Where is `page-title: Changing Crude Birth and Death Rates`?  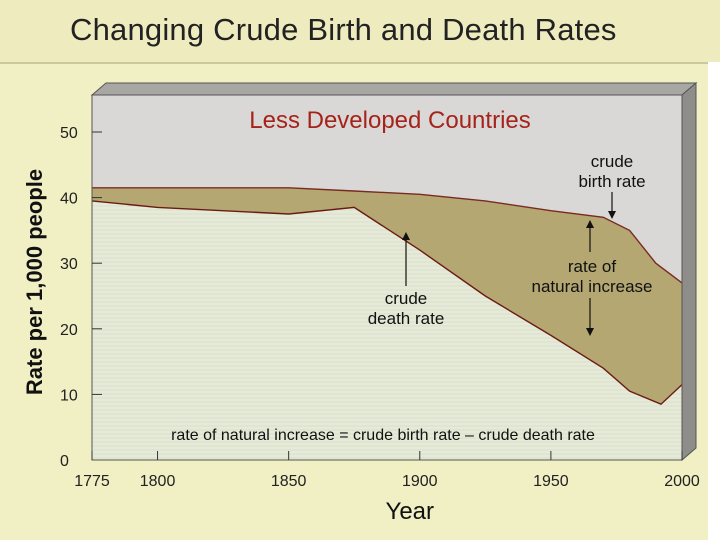 page-title: Changing Crude Birth and Death Rates is located at coordinates (343, 29).